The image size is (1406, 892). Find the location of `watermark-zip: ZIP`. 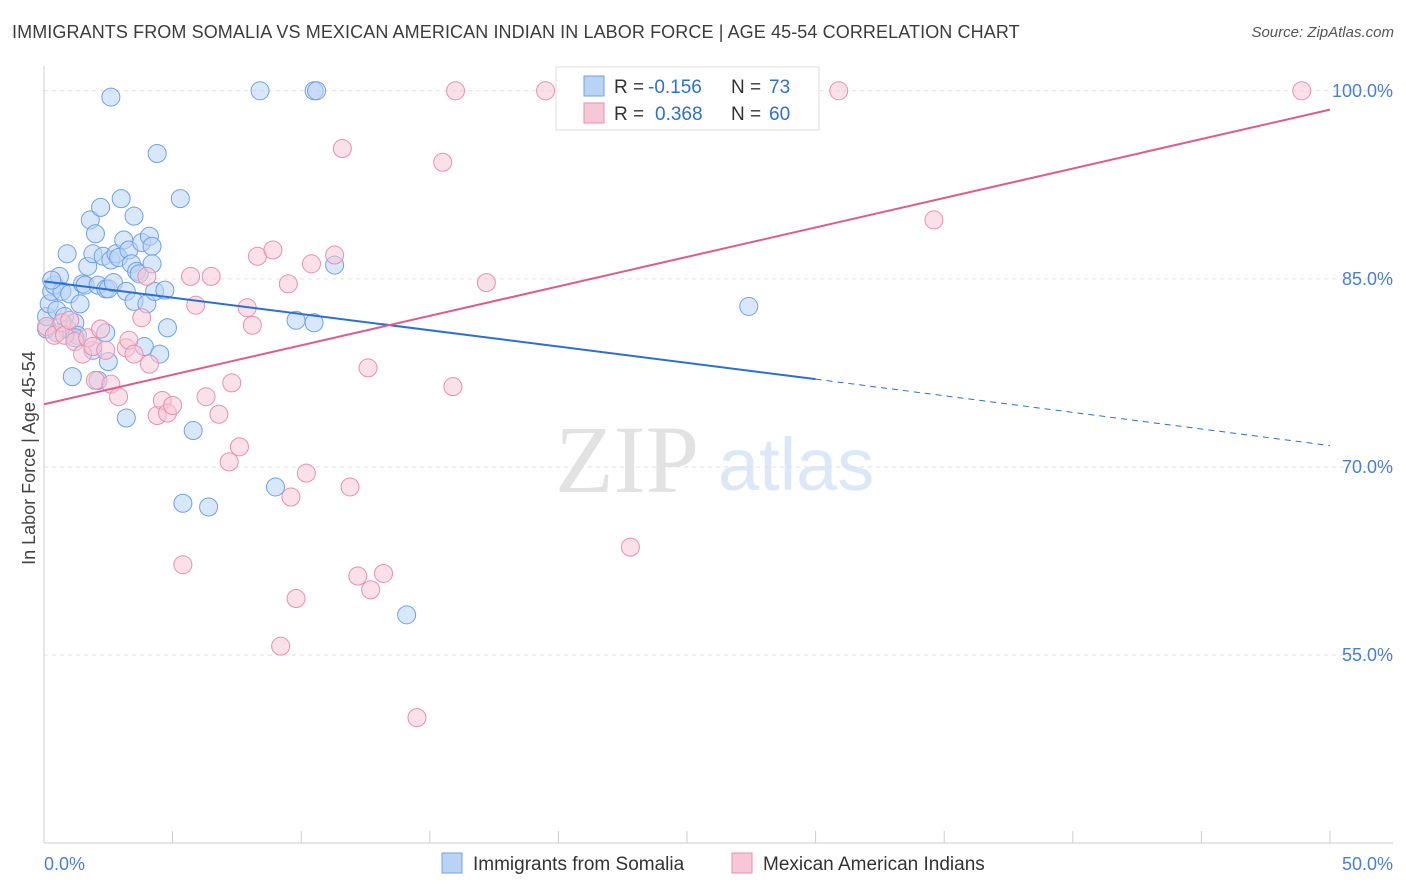

watermark-zip: ZIP is located at coordinates (627, 459).